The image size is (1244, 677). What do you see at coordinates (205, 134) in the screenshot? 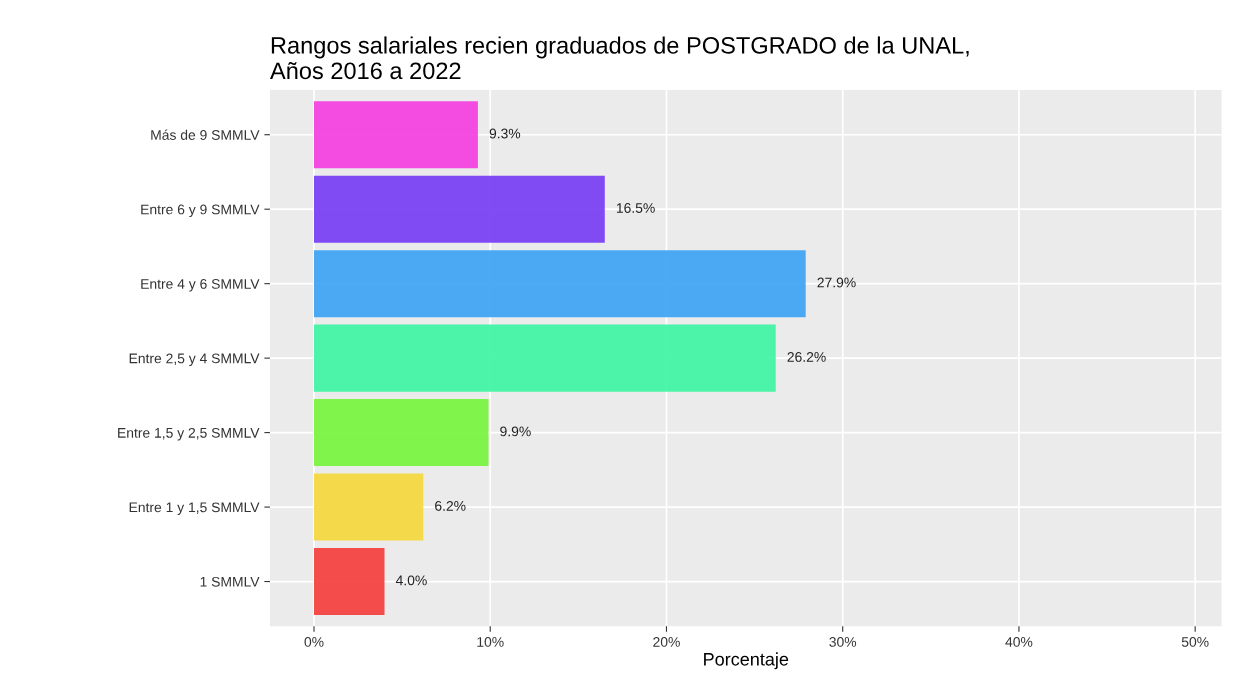
I see `y-tick-label: Más de 9 SMMLV` at bounding box center [205, 134].